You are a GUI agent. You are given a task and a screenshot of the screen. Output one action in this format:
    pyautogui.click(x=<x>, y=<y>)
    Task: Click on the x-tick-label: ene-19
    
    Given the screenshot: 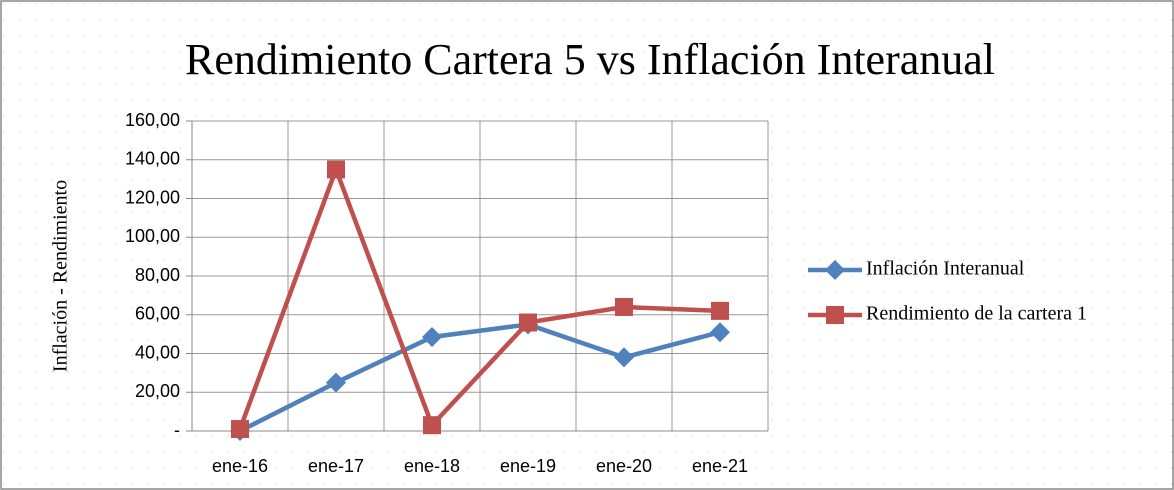 What is the action you would take?
    pyautogui.click(x=528, y=466)
    